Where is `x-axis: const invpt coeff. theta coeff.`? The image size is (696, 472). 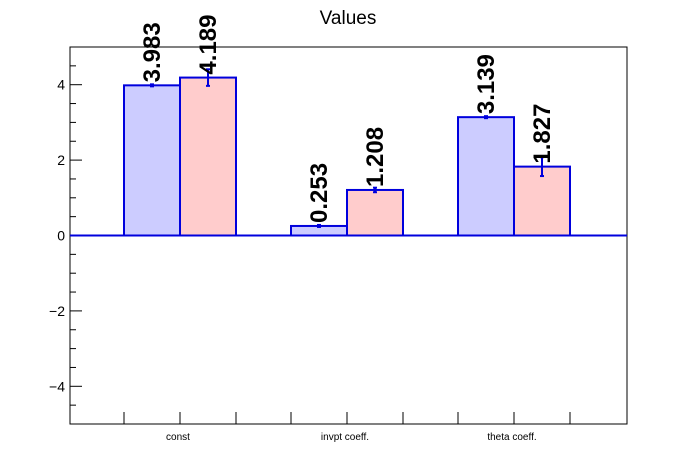
x-axis: const invpt coeff. theta coeff. is located at coordinates (347, 427).